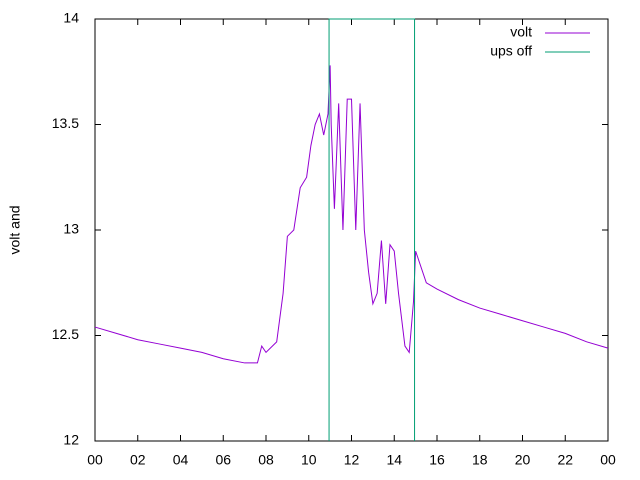  I want to click on x-tick-label: 04, so click(181, 460).